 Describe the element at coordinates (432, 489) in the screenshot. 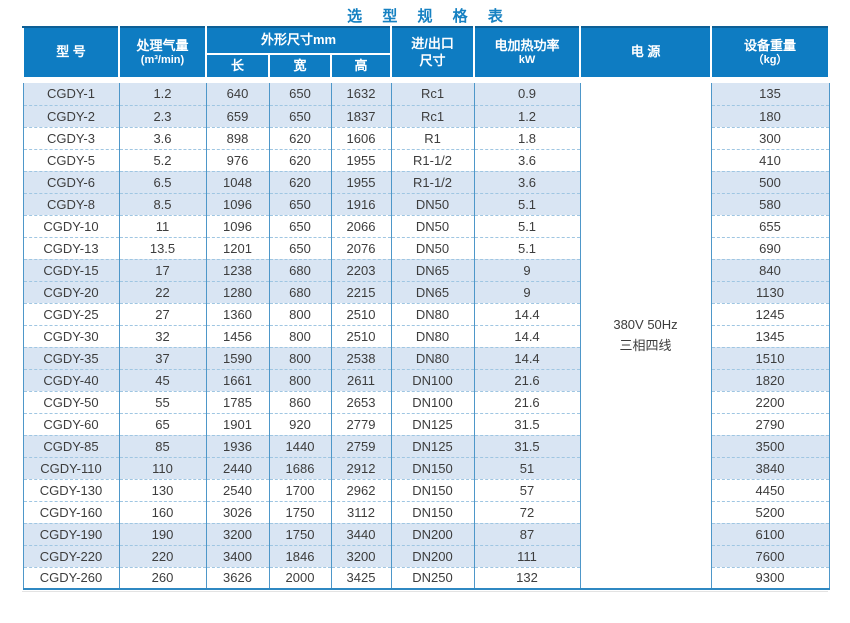

I see `inlet-outlet-cell: DN150` at that location.